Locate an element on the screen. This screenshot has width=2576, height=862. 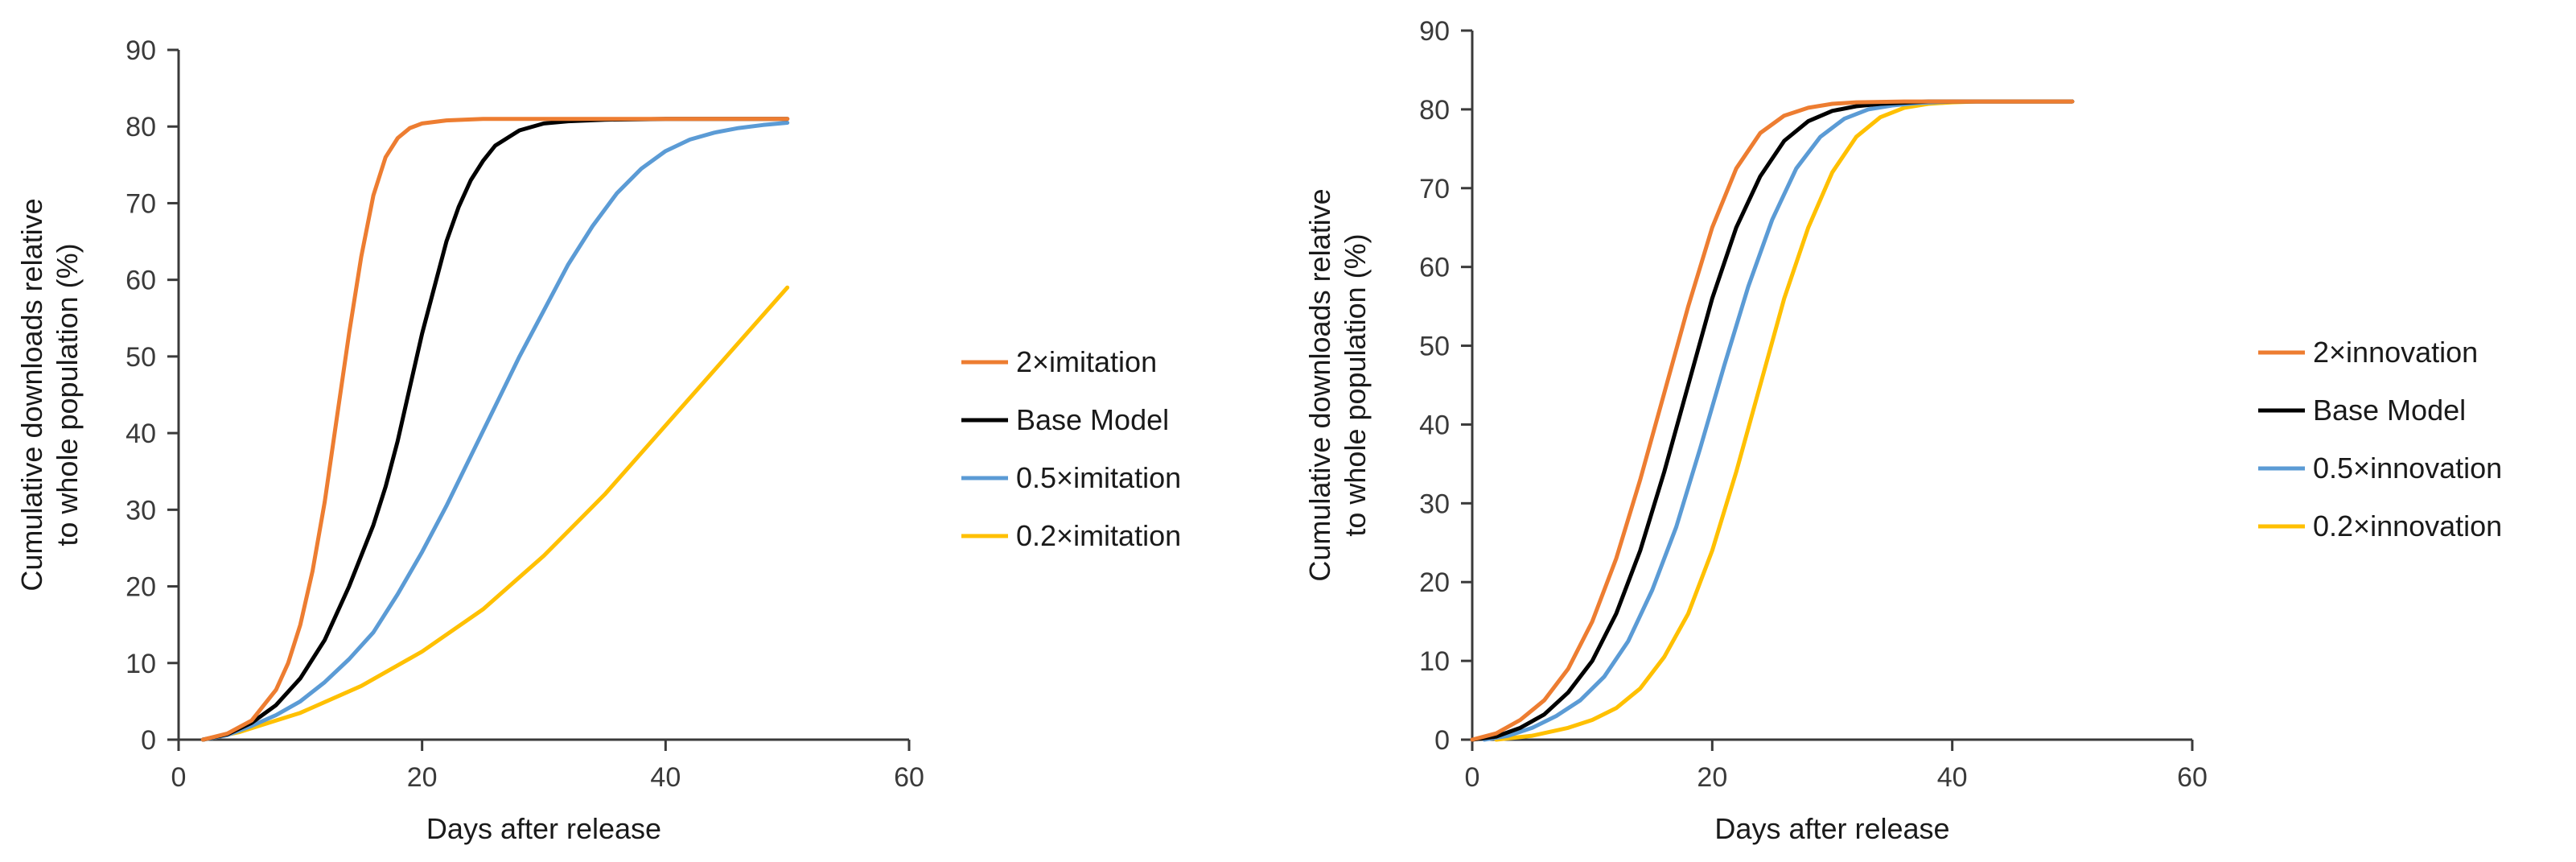
legend-label: 0.2×innovation is located at coordinates (2407, 525).